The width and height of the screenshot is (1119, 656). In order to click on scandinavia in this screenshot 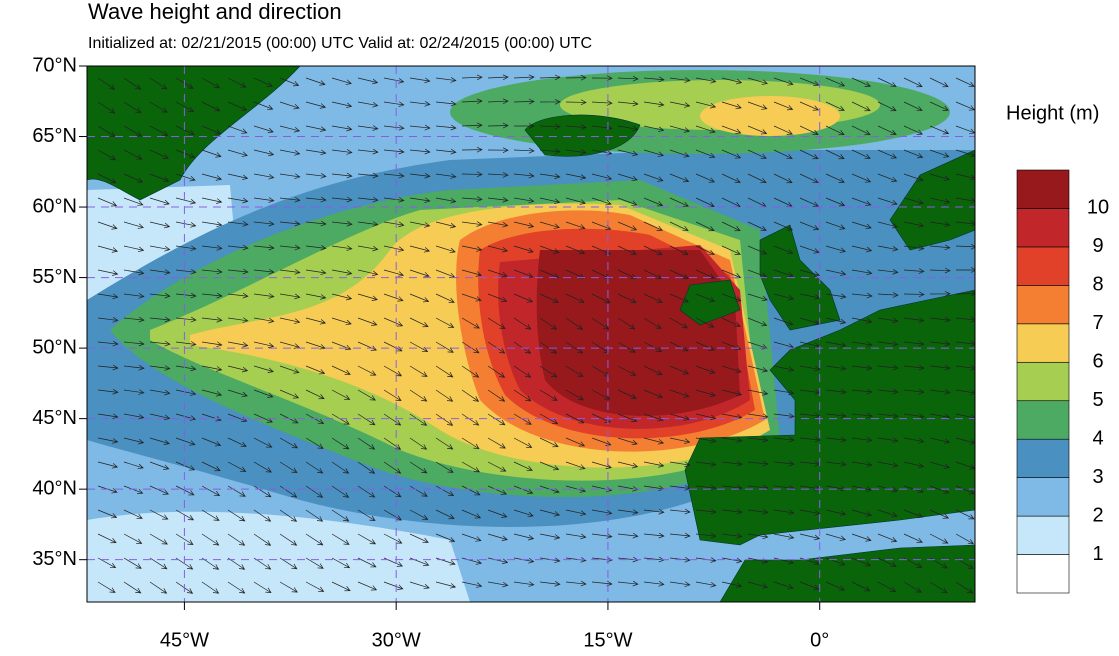, I will do `click(932, 200)`.